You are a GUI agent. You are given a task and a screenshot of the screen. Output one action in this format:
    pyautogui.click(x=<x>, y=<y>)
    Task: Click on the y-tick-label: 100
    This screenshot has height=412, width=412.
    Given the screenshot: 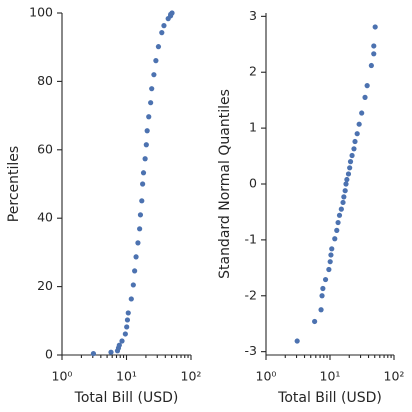 What is the action you would take?
    pyautogui.click(x=41, y=12)
    